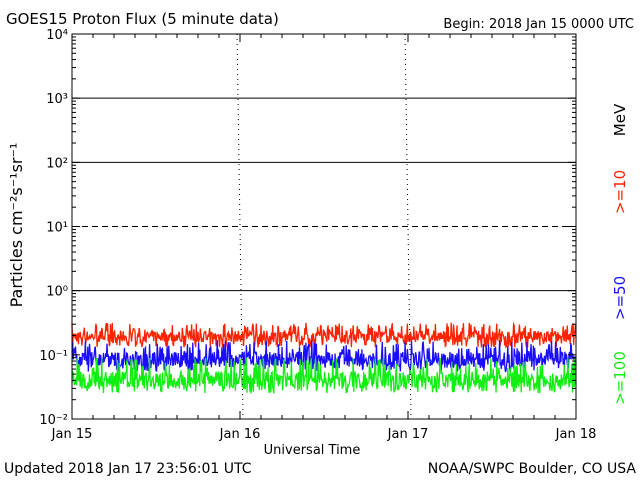  Describe the element at coordinates (142, 19) in the screenshot. I see `chart-title: GOES15 Proton Flux (5 minute data)` at that location.